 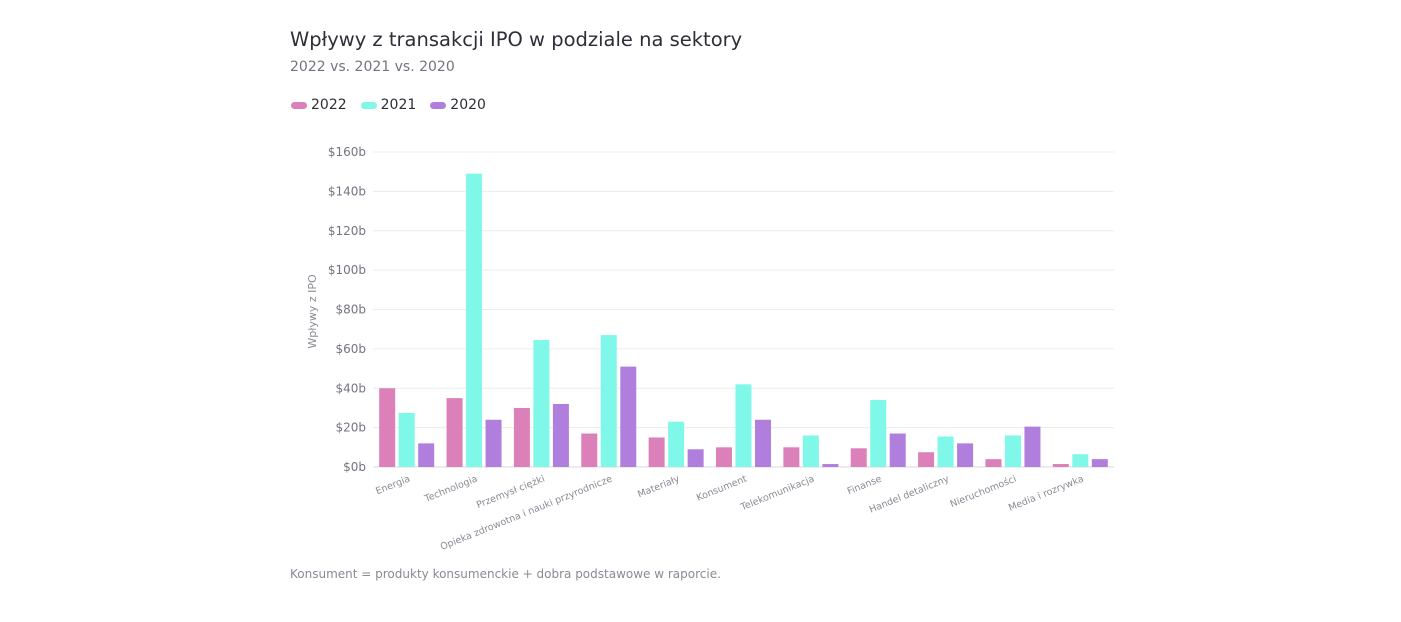 What do you see at coordinates (299, 105) in the screenshot?
I see `legend-swatch-2022` at bounding box center [299, 105].